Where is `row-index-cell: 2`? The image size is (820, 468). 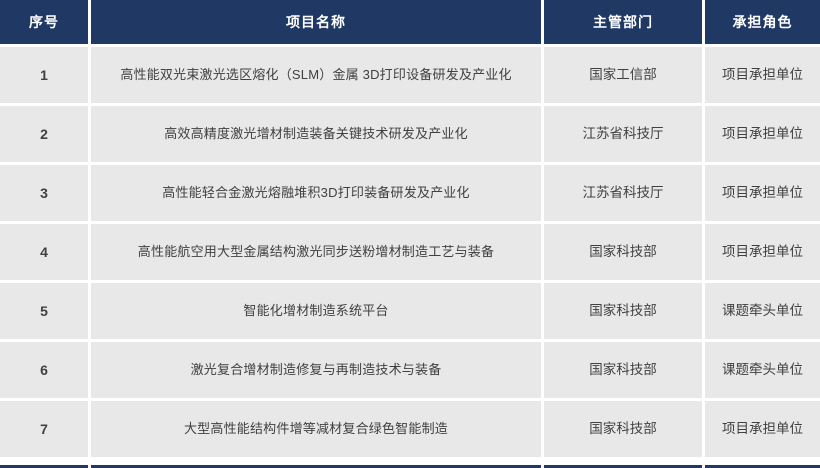
row-index-cell: 2 is located at coordinates (44, 134).